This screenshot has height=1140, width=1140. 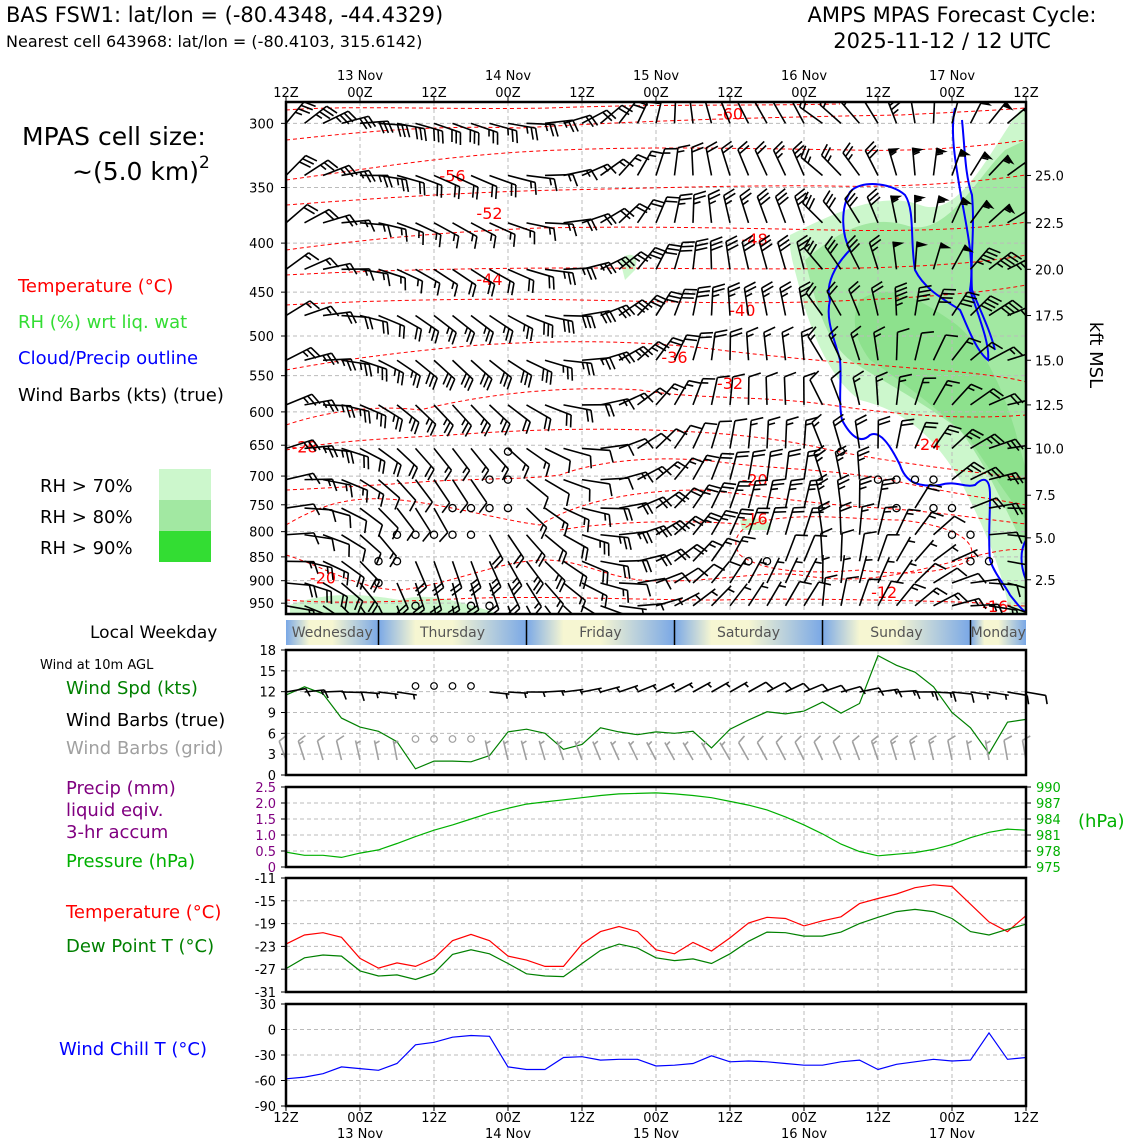 What do you see at coordinates (952, 15) in the screenshot?
I see `cycle-title: AMPS MPAS Forecast Cycle:` at bounding box center [952, 15].